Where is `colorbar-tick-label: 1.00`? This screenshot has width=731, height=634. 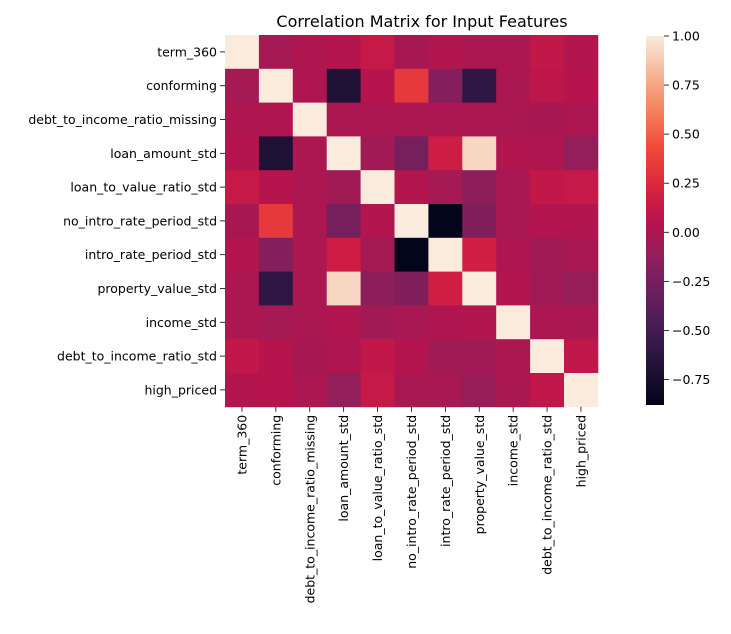
colorbar-tick-label: 1.00 is located at coordinates (686, 36).